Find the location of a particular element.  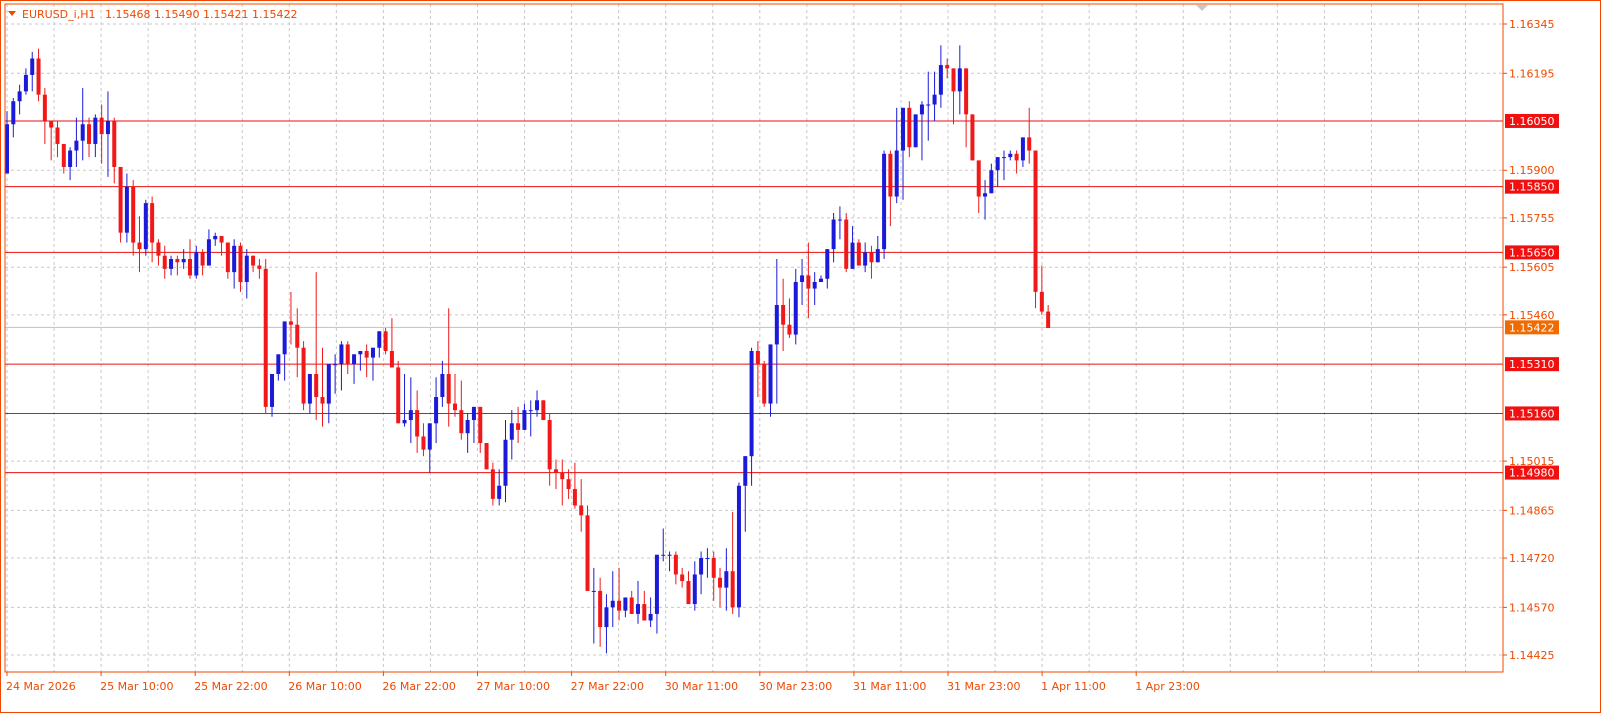

x-tick-label: 30 Mar 23:00 is located at coordinates (795, 686).